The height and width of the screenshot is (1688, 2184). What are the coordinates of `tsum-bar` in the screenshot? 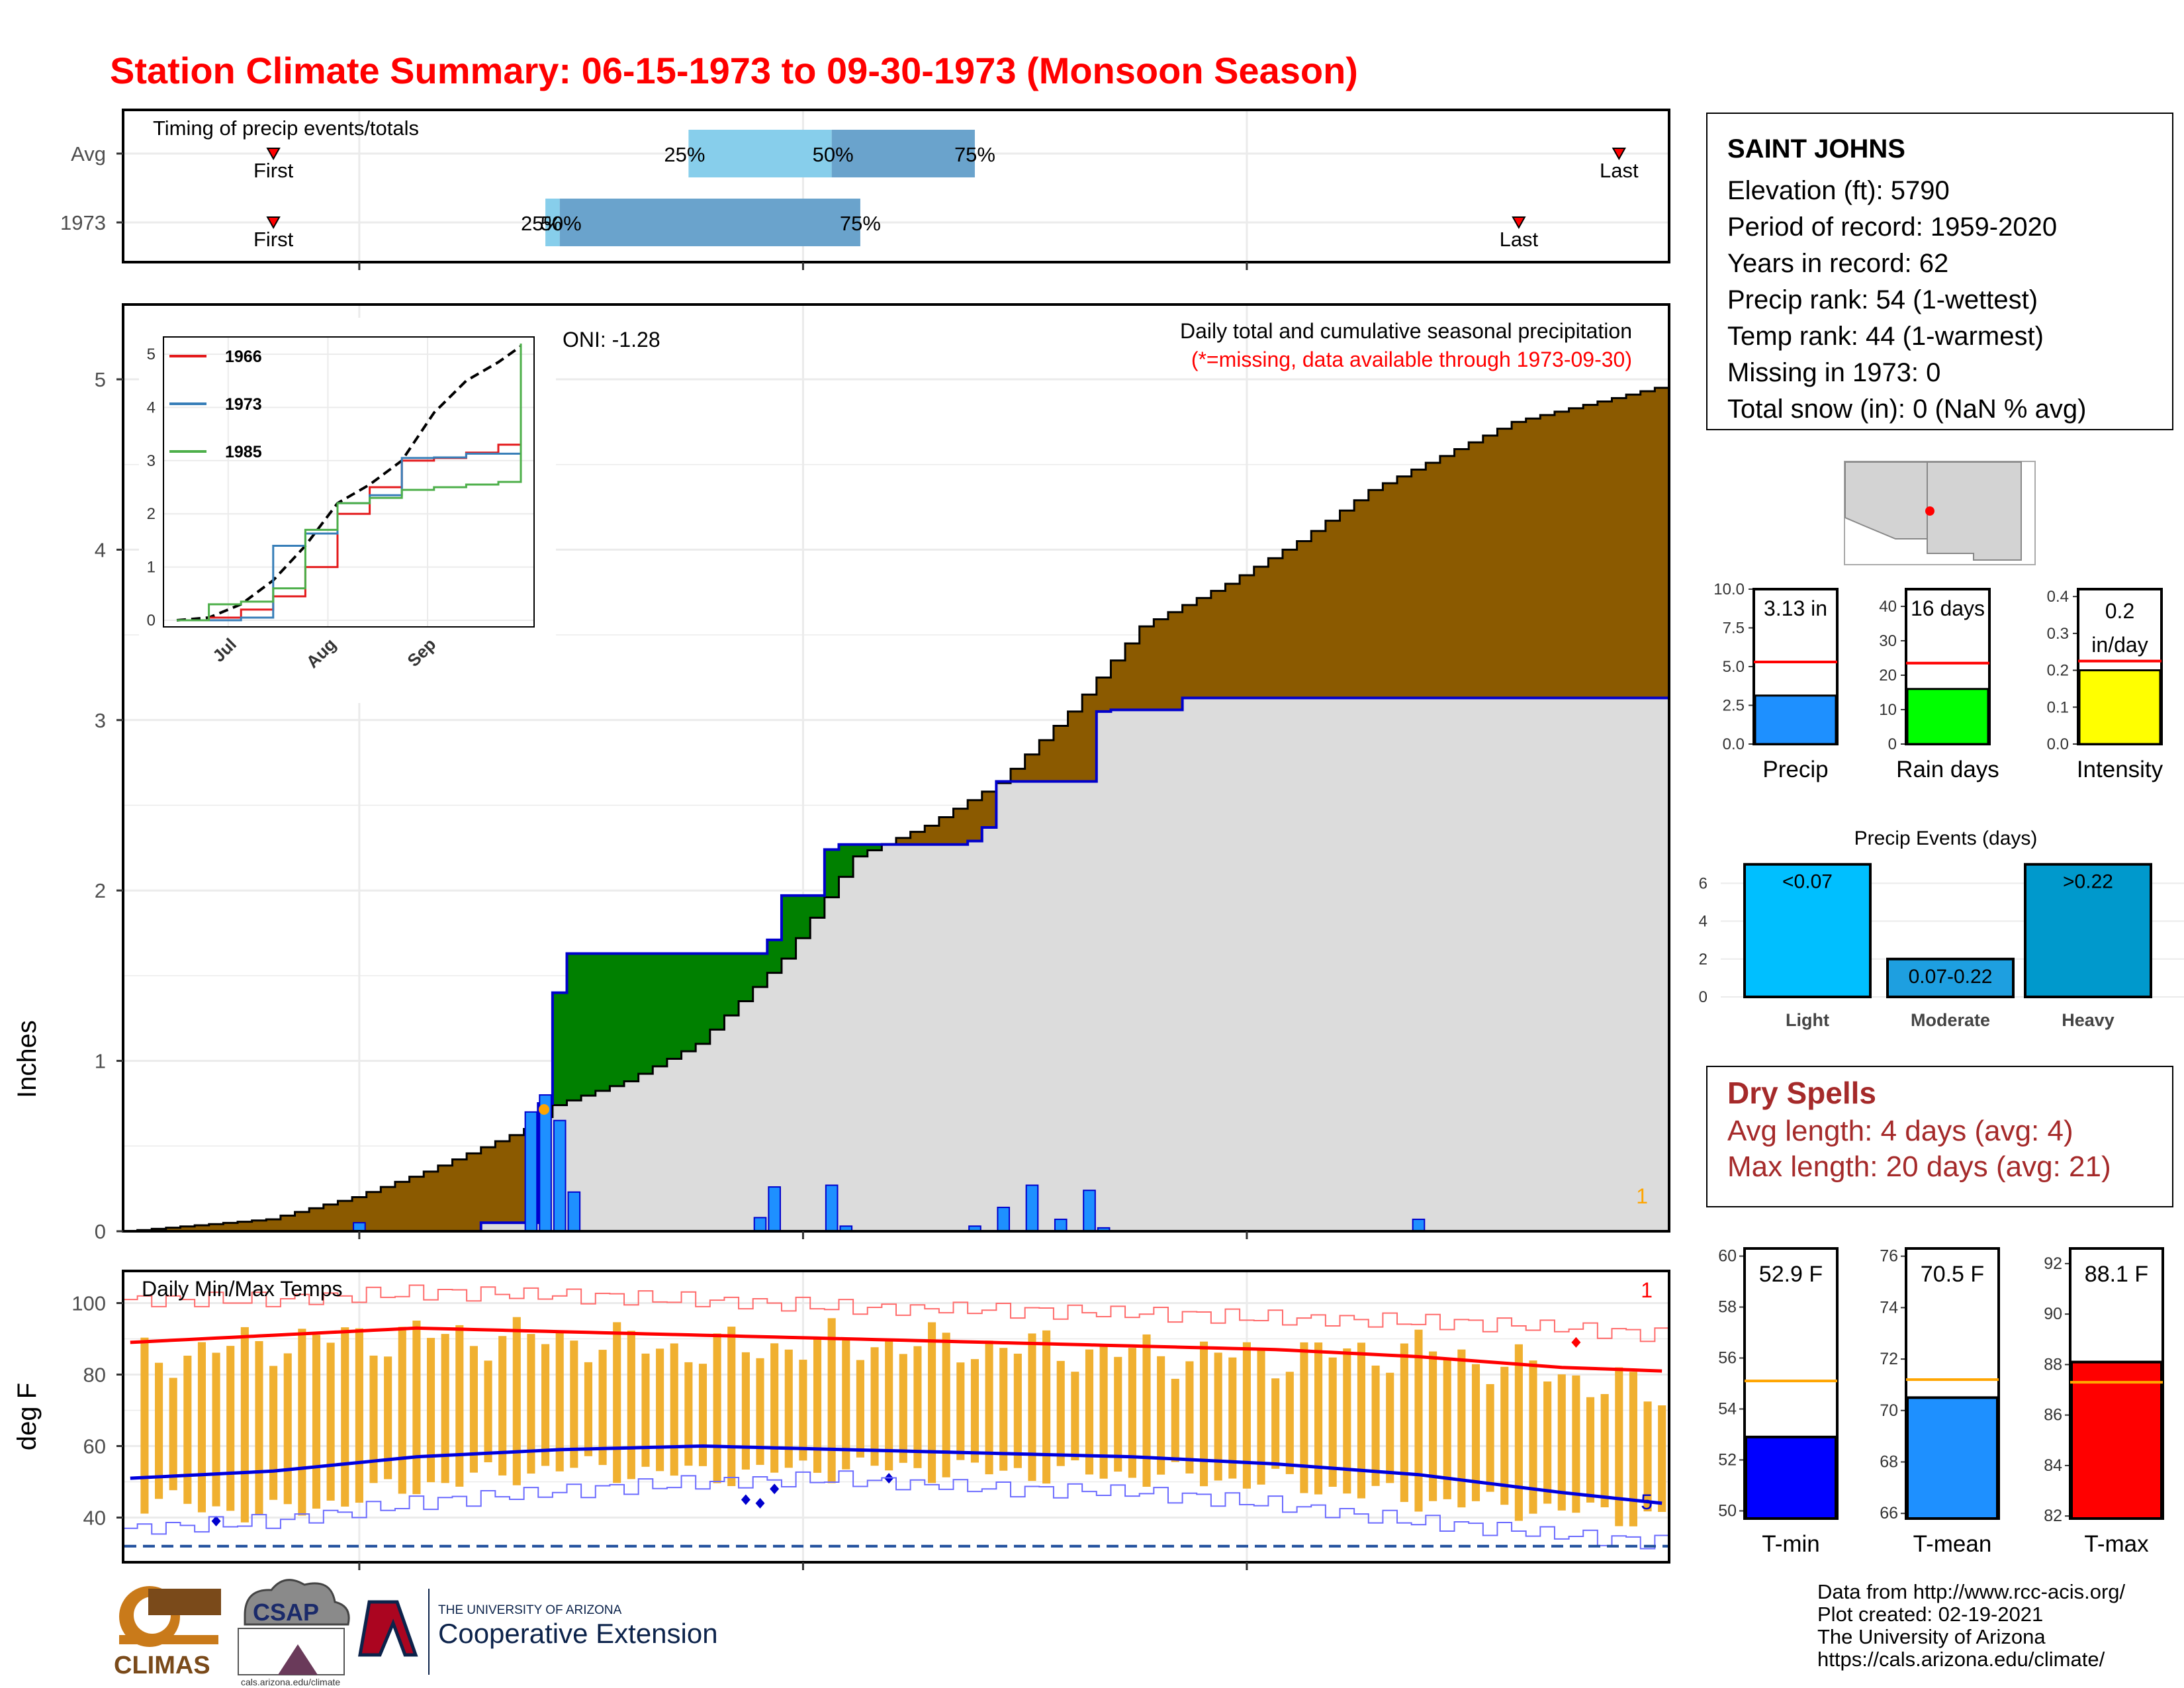 It's located at (1952, 1458).